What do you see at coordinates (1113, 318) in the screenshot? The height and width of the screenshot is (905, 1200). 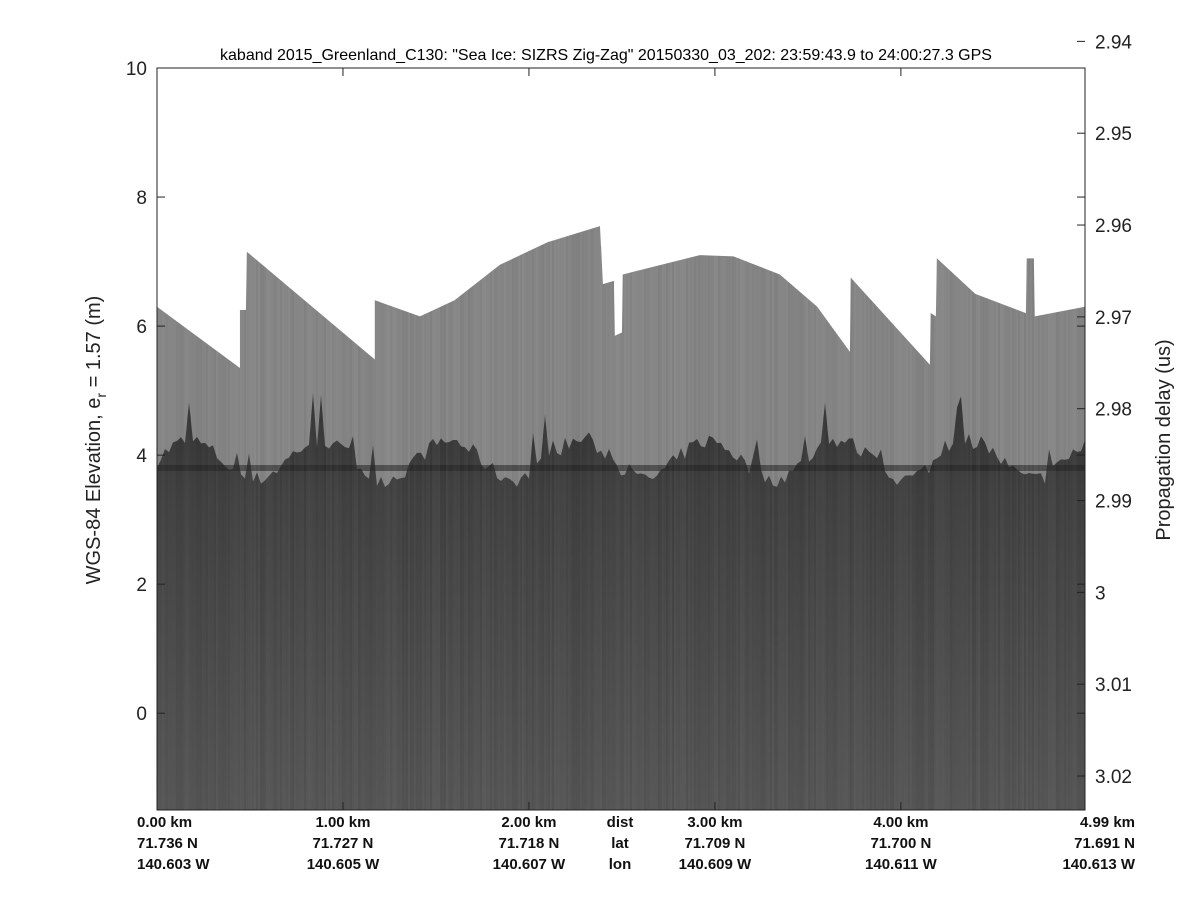 I see `y-right-tick-label: 2.97` at bounding box center [1113, 318].